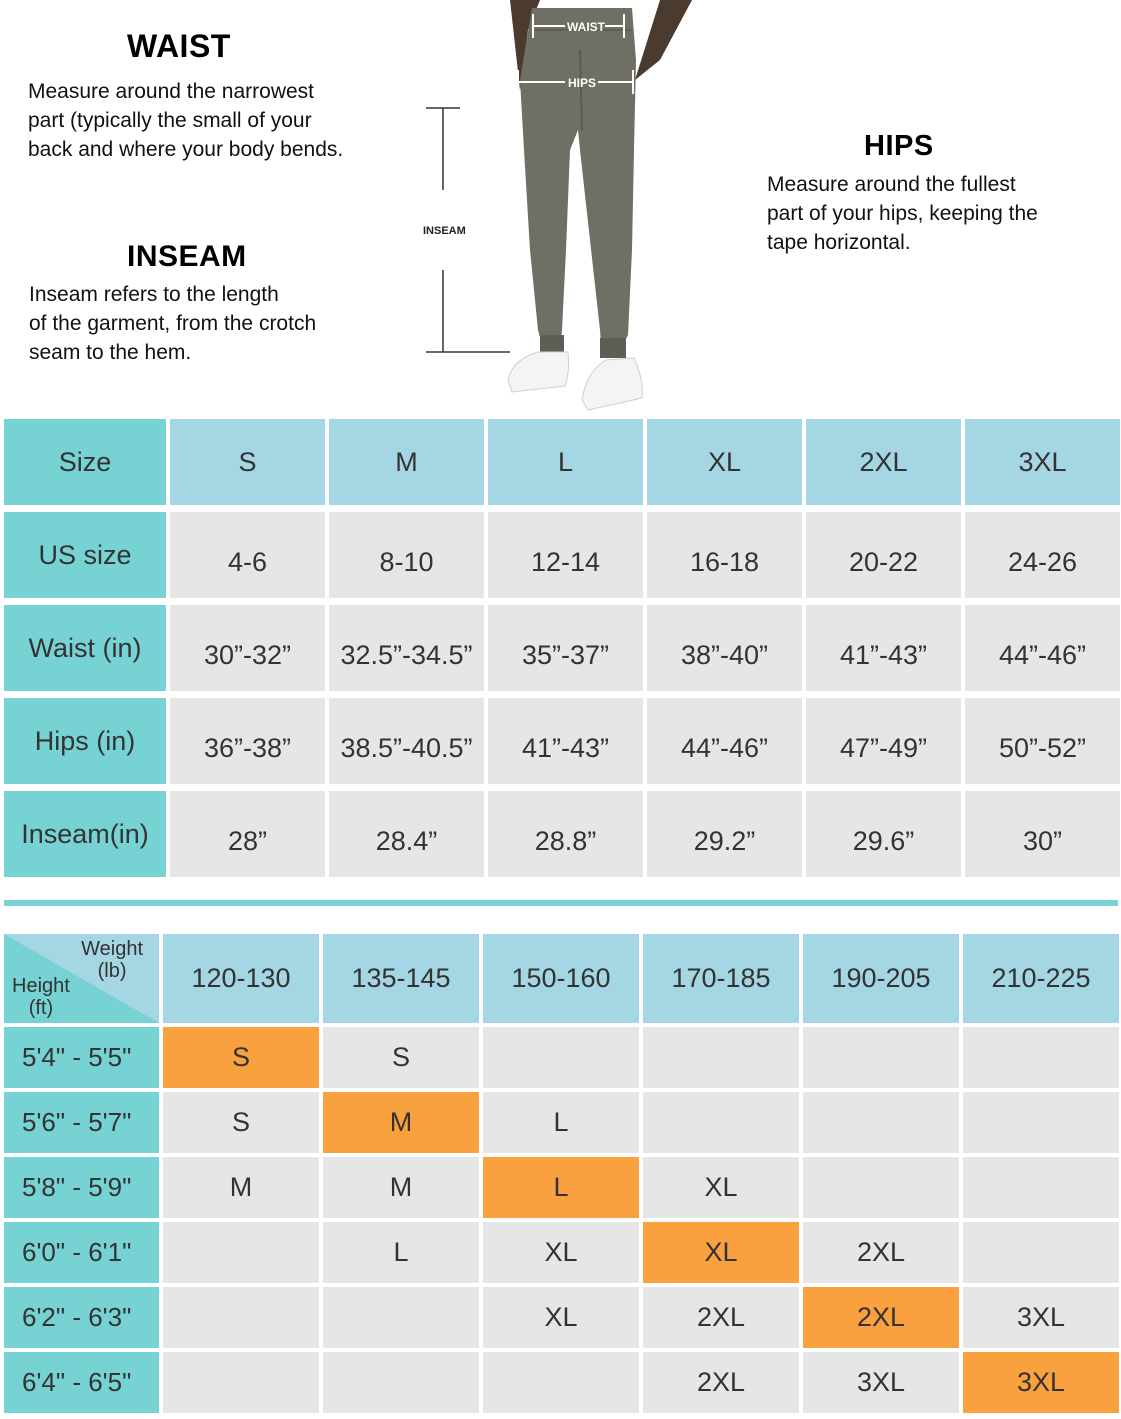  I want to click on height-row-label: 5'8" - 5'9", so click(81, 1187).